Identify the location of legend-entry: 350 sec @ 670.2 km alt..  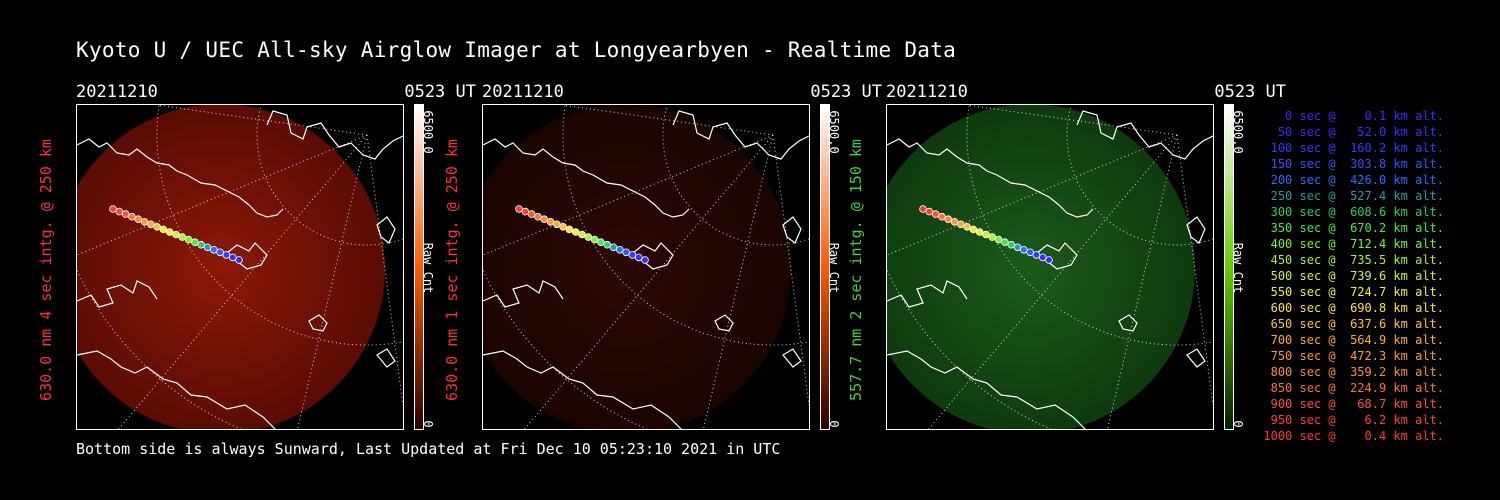
(1353, 228).